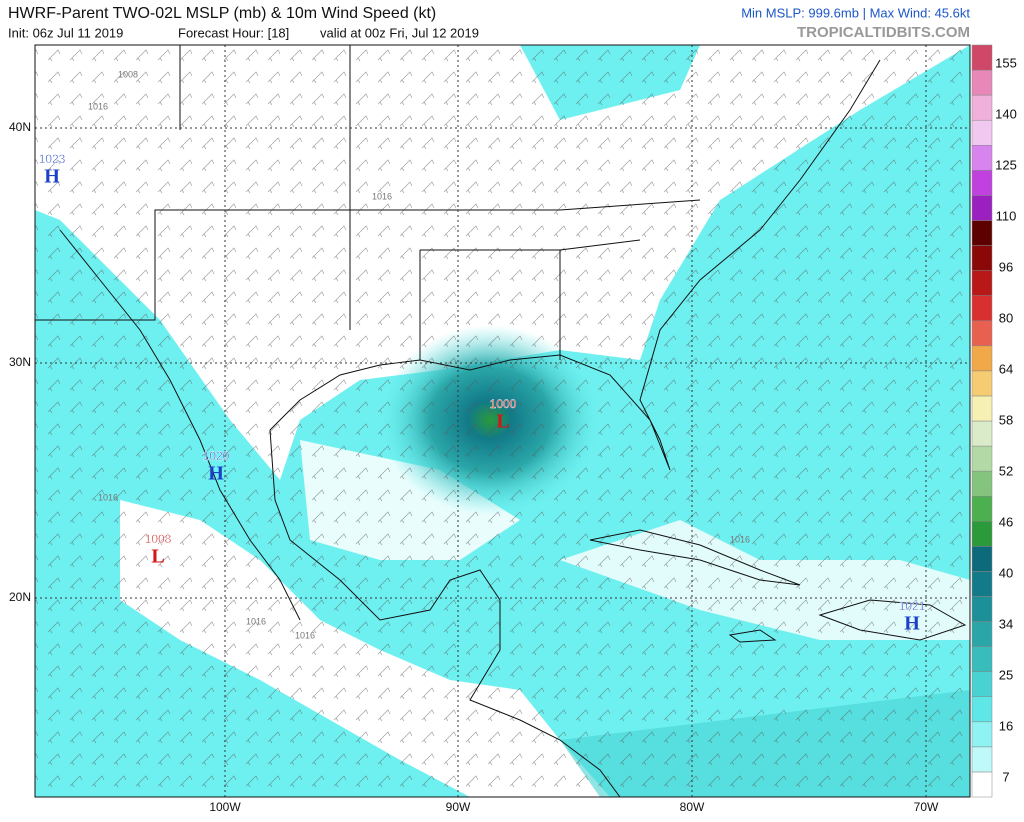  I want to click on colorbar-label: 96, so click(1006, 266).